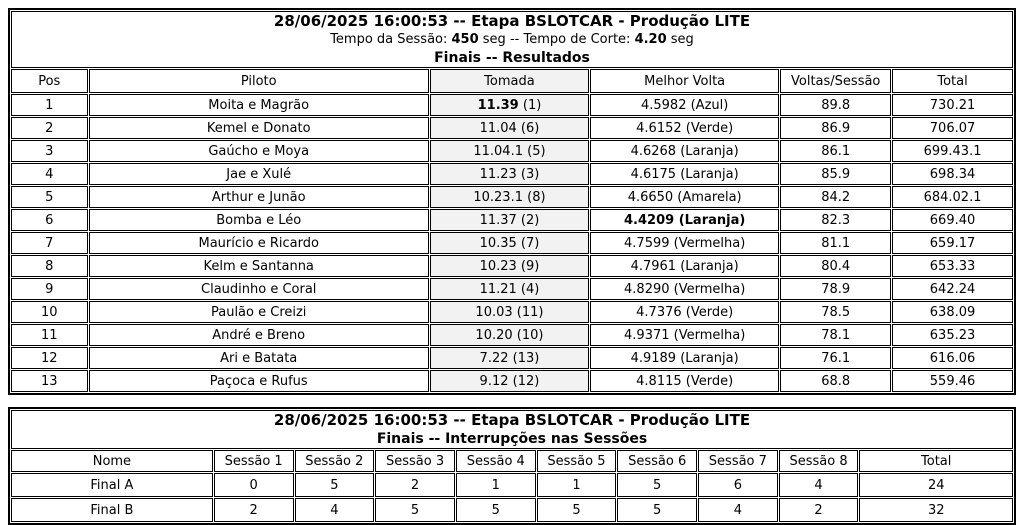  I want to click on voltas-sessao-cell: 86.9, so click(836, 128).